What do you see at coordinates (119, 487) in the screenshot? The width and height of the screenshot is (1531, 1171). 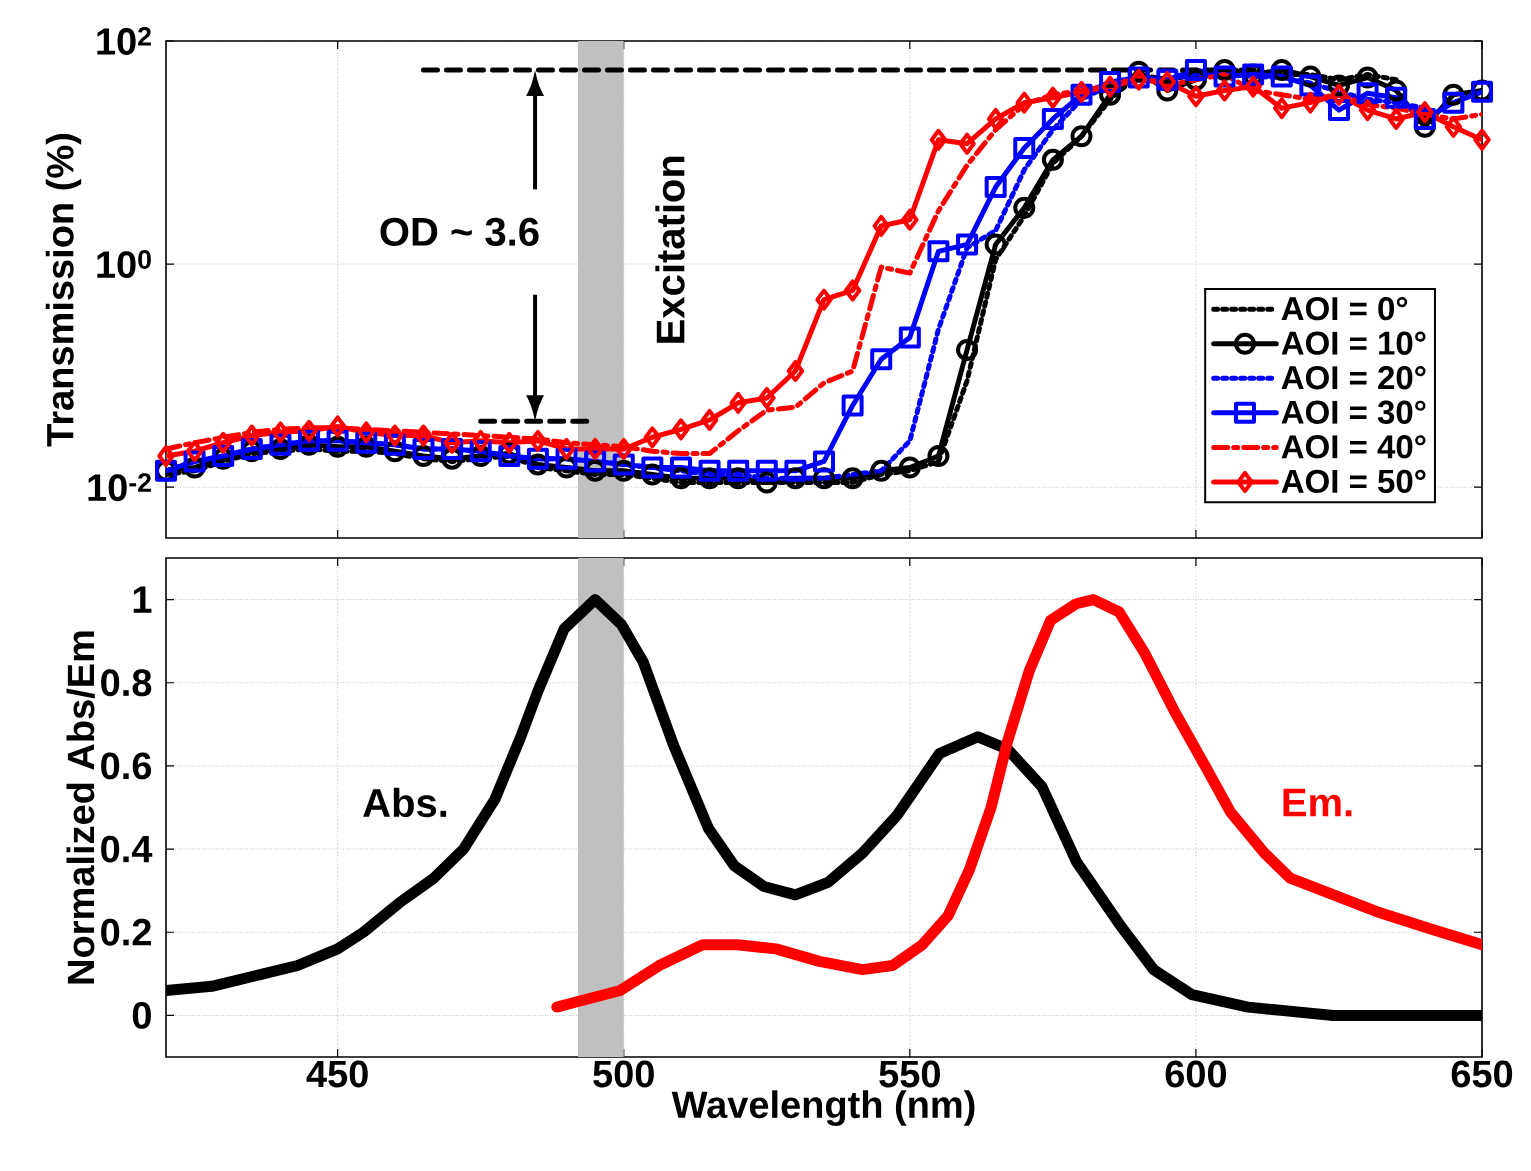 I see `y-tick-label: 10$^{-2}$` at bounding box center [119, 487].